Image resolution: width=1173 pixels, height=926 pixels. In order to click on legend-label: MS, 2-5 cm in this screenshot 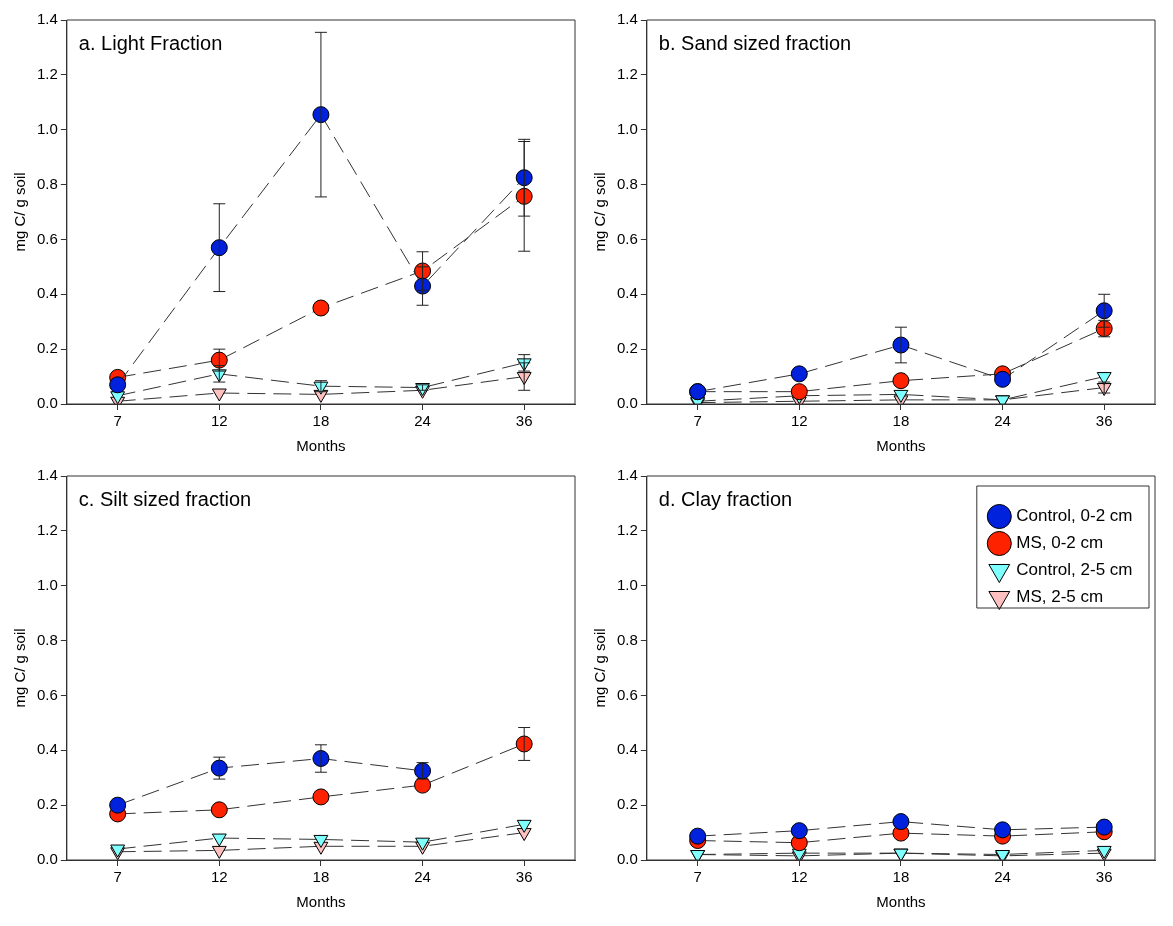, I will do `click(1060, 597)`.